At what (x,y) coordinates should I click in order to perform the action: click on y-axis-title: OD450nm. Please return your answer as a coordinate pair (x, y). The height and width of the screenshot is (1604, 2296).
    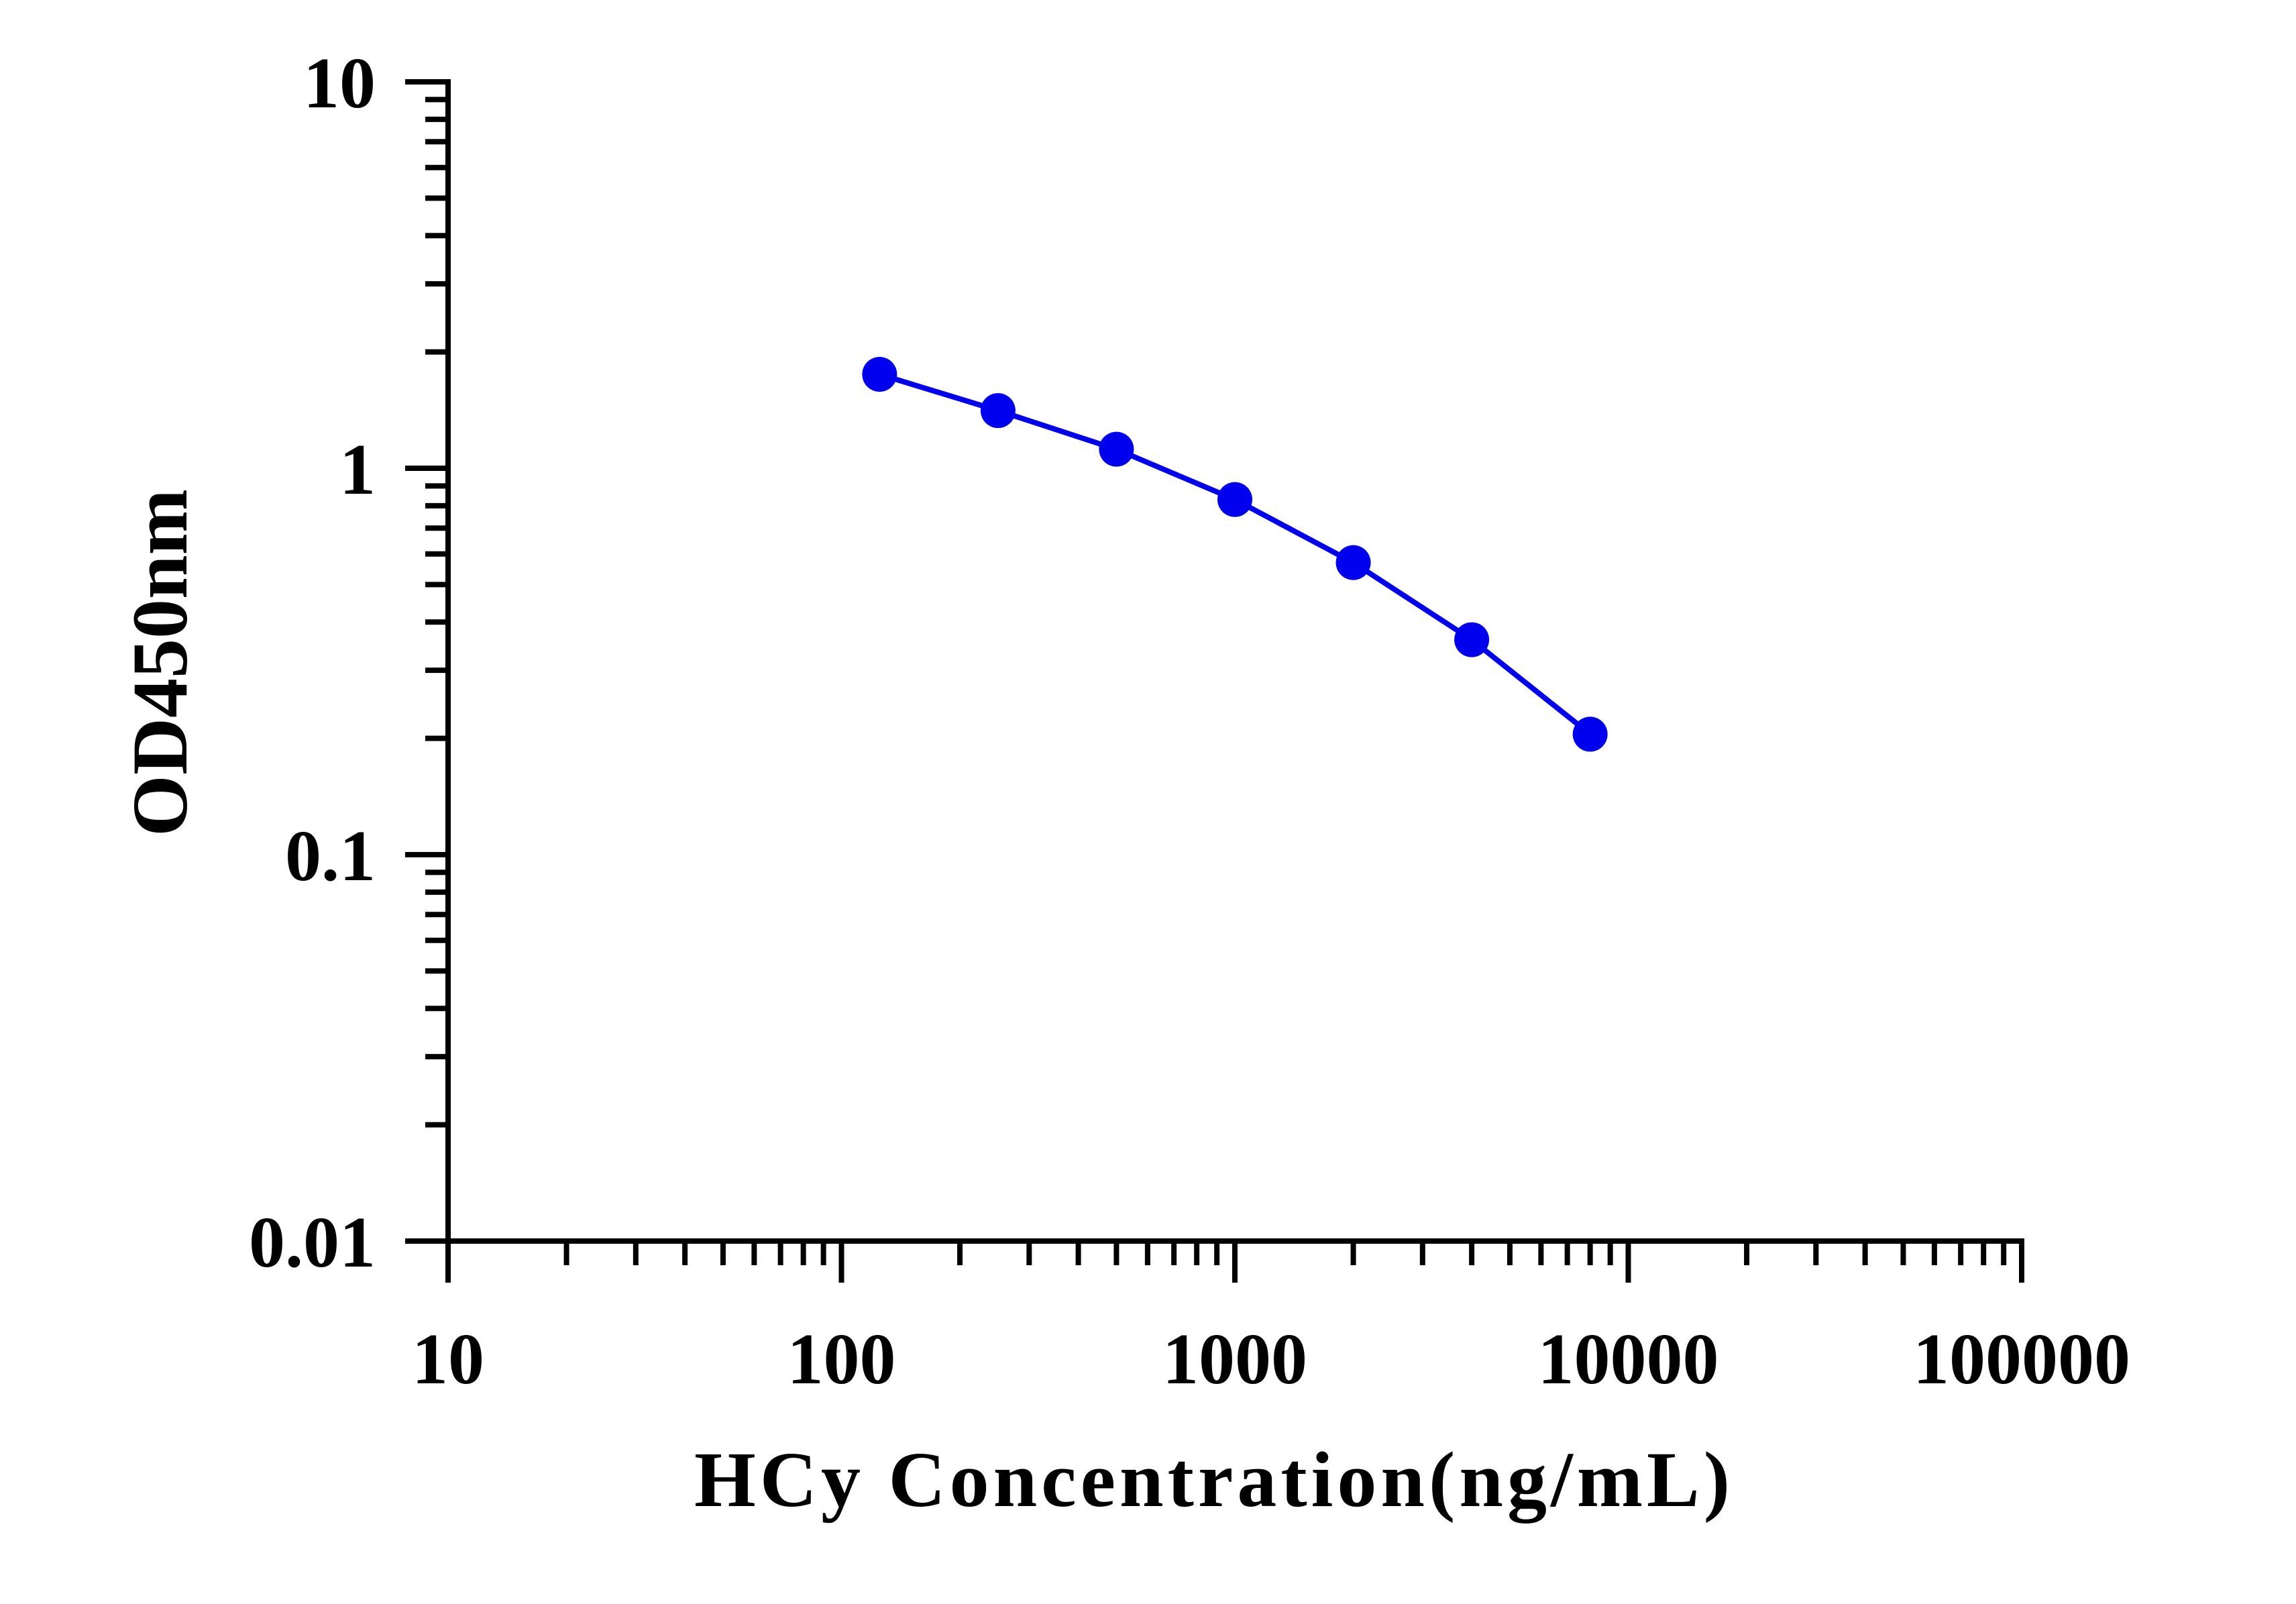
    Looking at the image, I should click on (160, 663).